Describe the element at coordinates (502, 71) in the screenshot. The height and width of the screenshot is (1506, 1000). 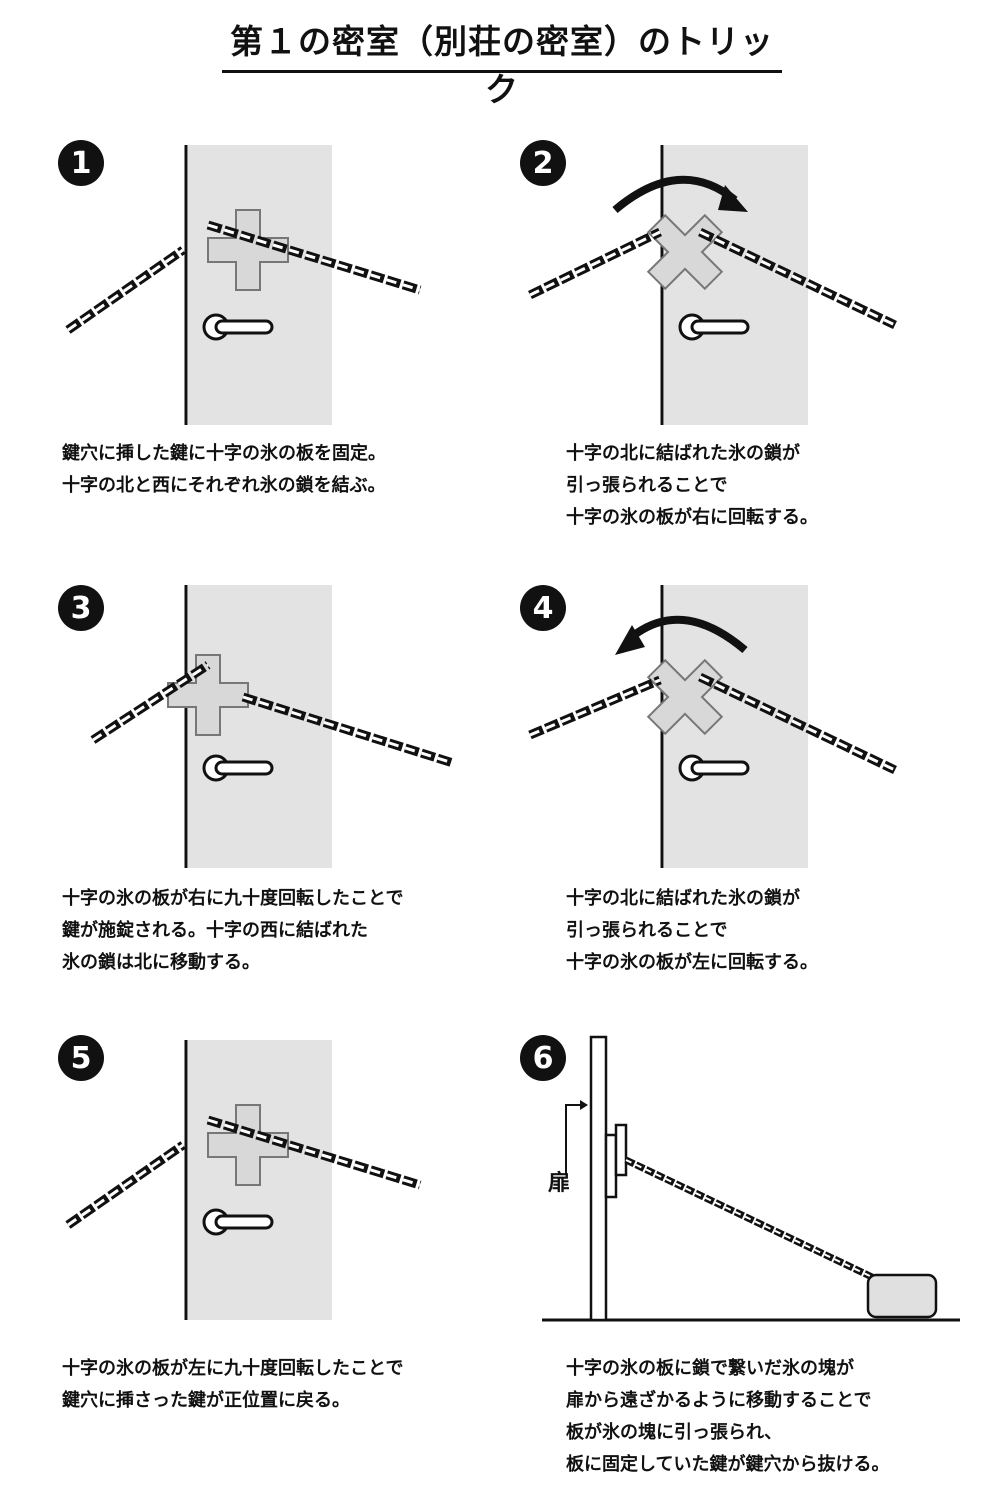
I see `title-underline` at that location.